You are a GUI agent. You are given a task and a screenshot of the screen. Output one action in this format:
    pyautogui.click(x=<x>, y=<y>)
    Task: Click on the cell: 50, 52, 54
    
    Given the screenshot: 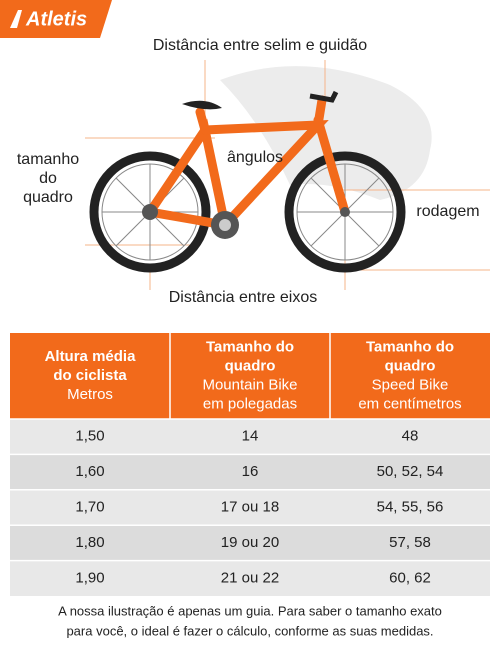 What is the action you would take?
    pyautogui.click(x=410, y=471)
    